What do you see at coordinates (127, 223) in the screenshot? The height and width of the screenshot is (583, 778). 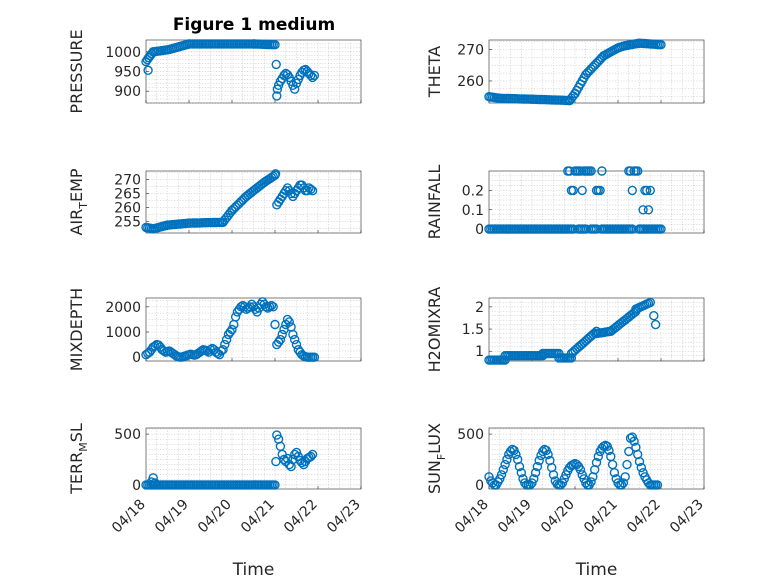 I see `y-tick-label: 255` at bounding box center [127, 223].